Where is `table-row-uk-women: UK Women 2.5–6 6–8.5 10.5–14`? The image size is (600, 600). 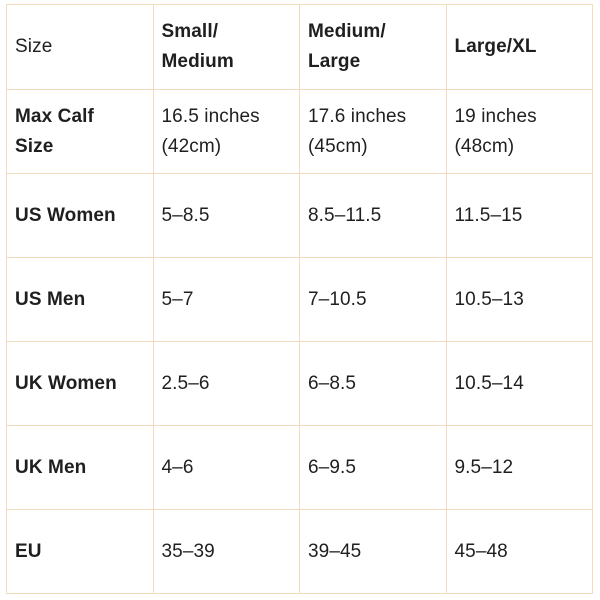 table-row-uk-women: UK Women 2.5–6 6–8.5 10.5–14 is located at coordinates (299, 383).